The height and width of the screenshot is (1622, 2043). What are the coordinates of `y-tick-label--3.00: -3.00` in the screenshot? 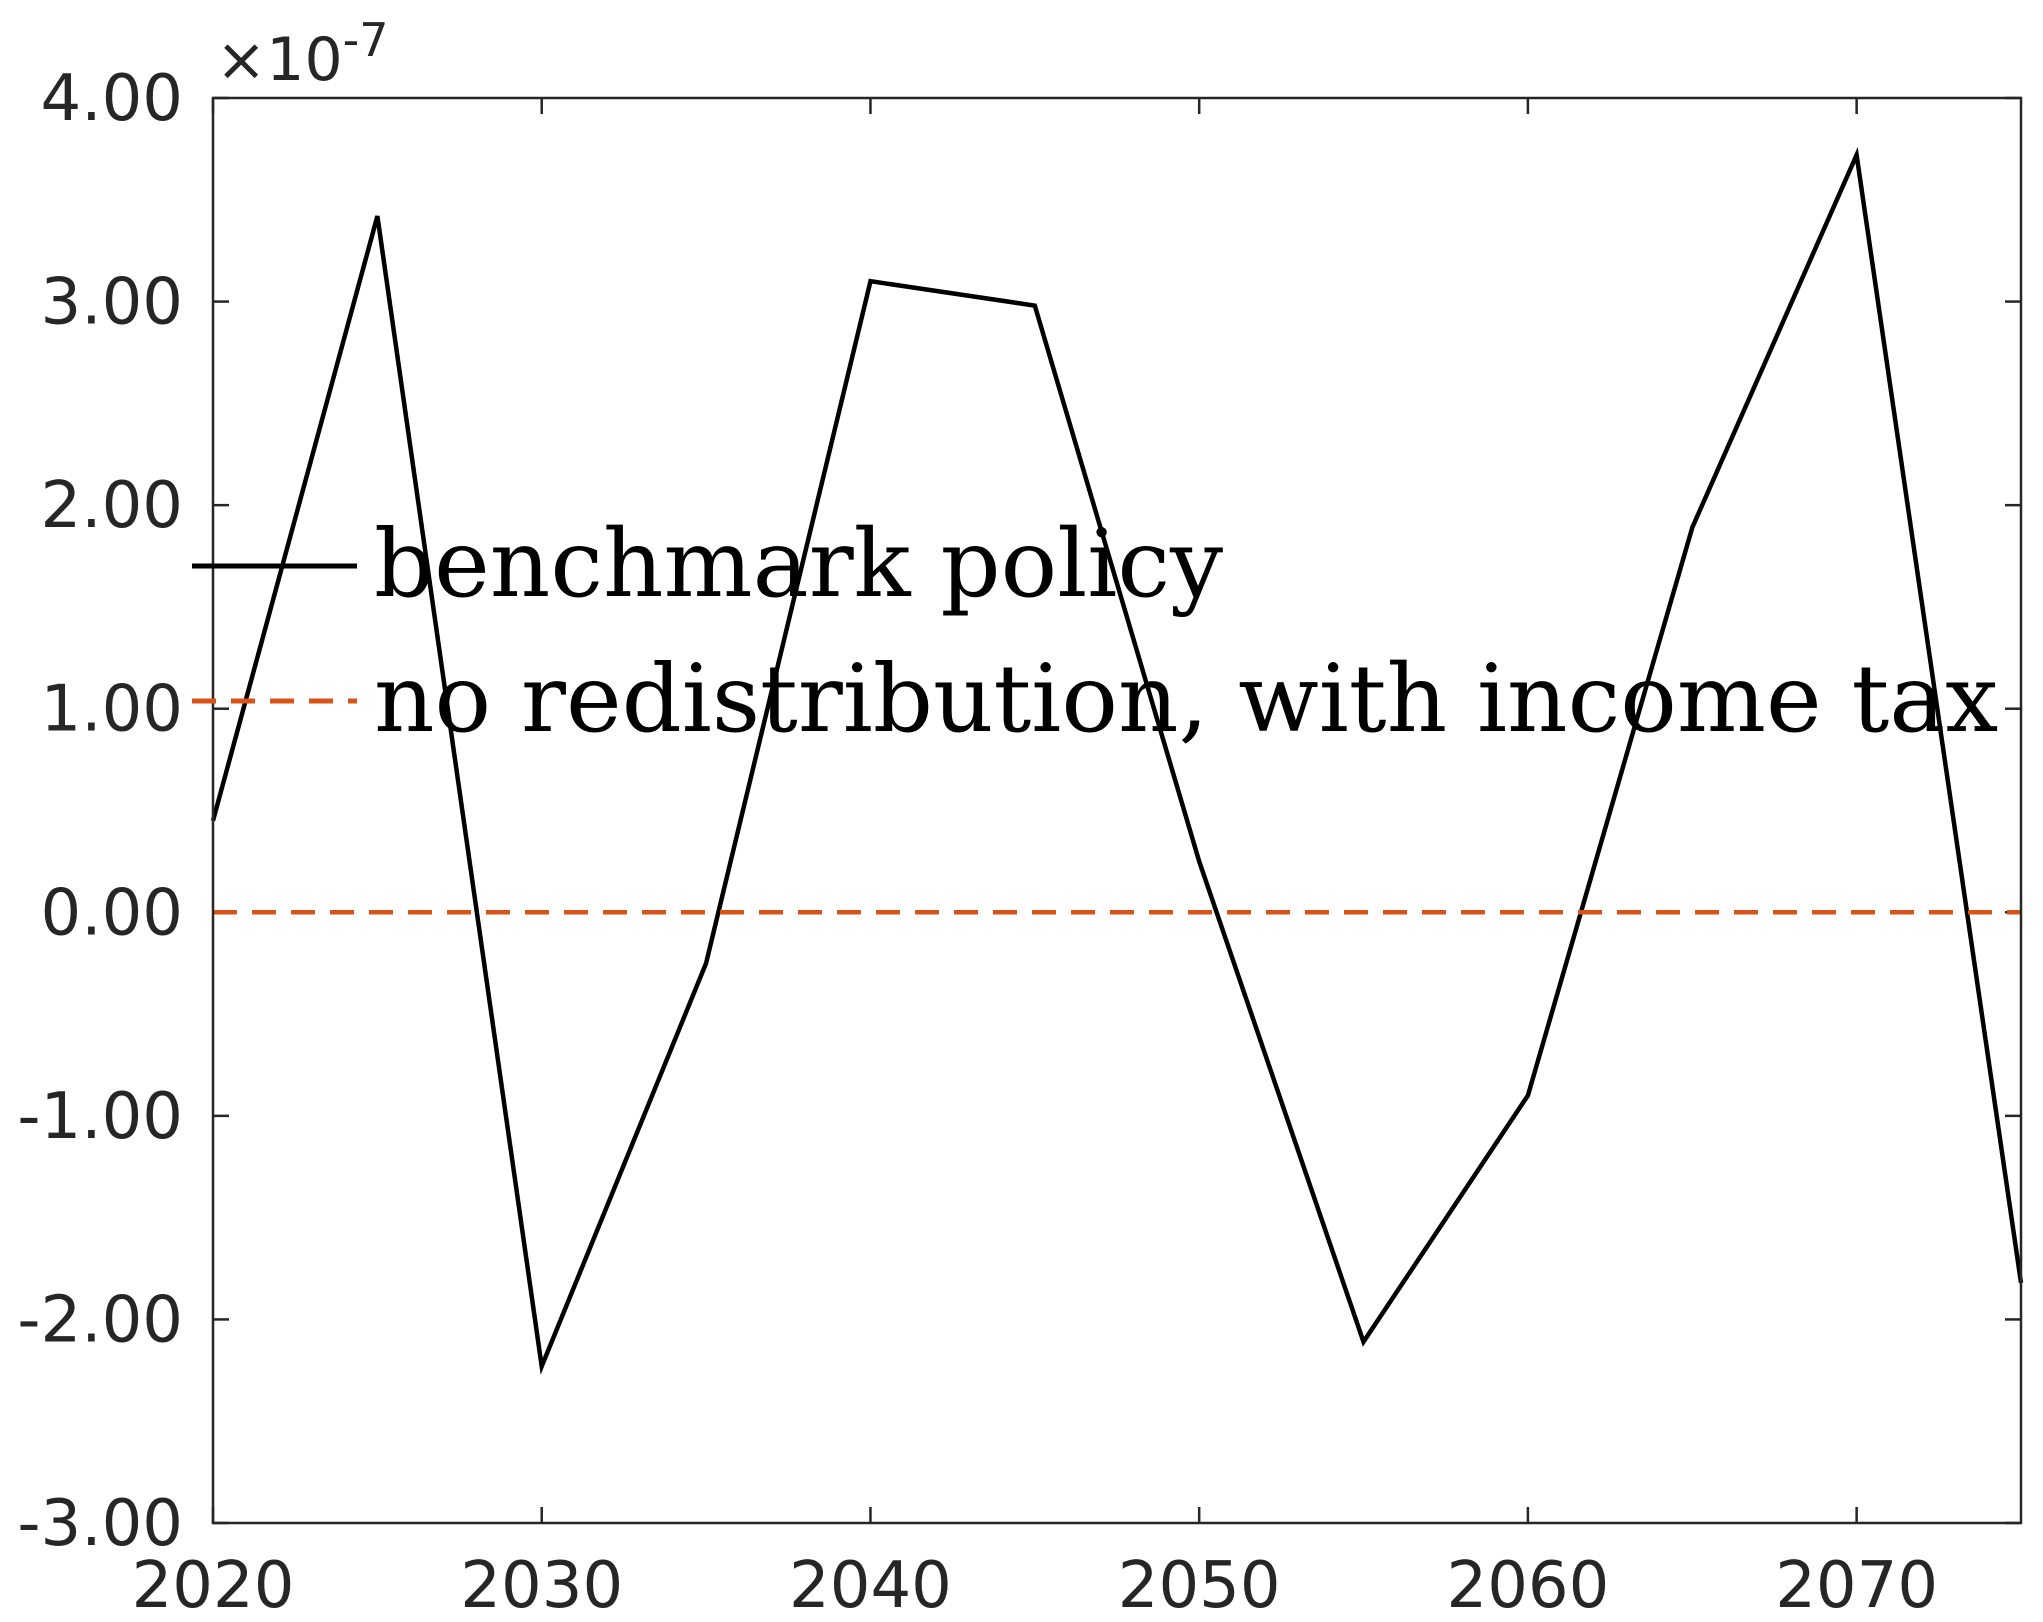 It's located at (100, 1524).